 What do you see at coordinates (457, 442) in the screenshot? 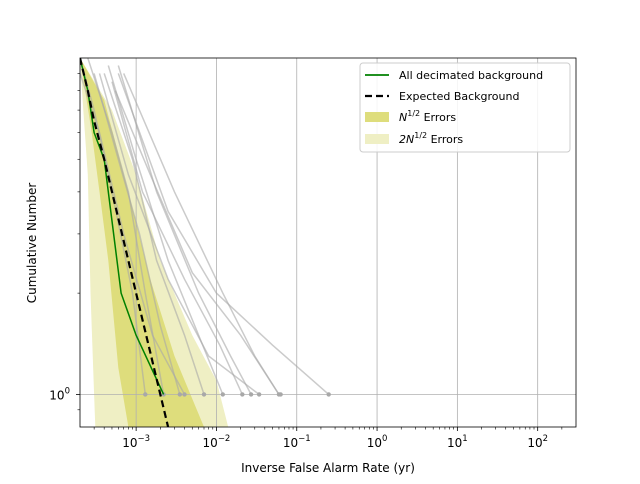
I see `x-tick-label: 10¹` at bounding box center [457, 442].